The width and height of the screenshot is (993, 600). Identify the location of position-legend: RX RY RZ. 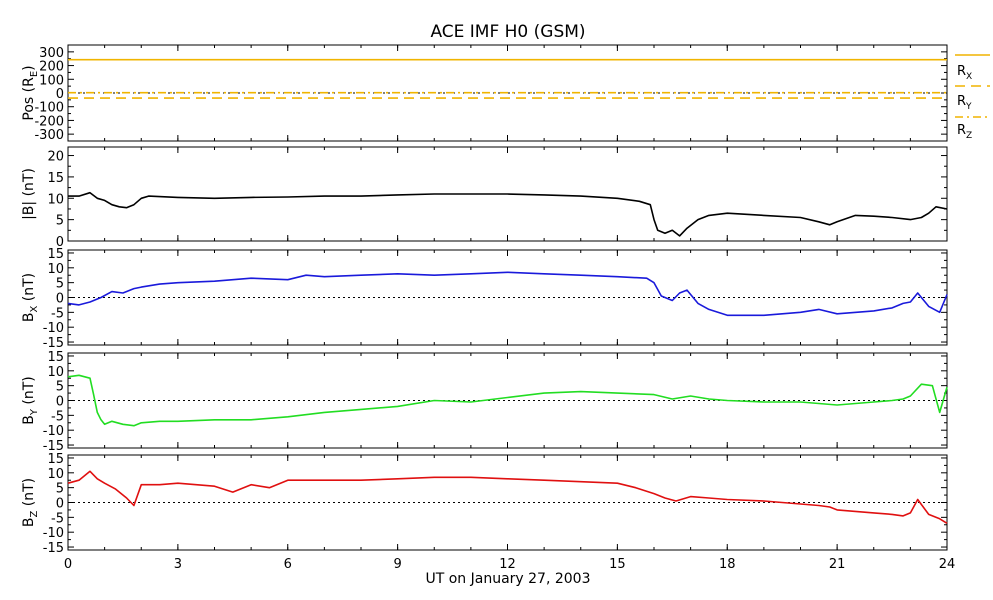
(972, 97).